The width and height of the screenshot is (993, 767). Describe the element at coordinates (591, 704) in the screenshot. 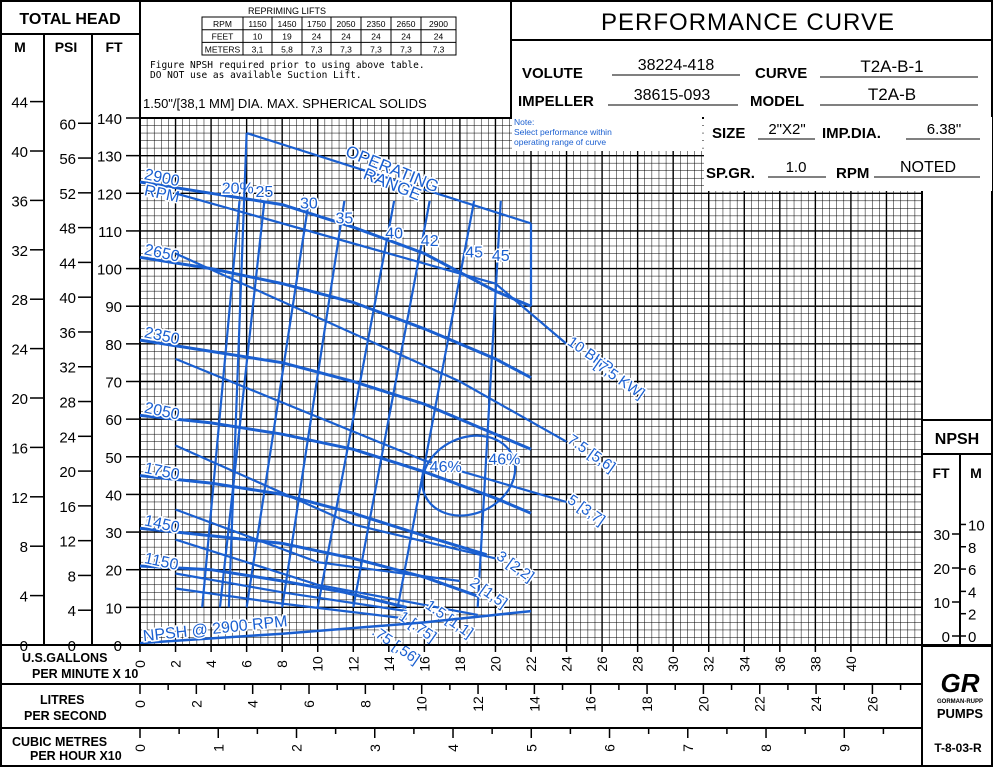

I see `lps-tick-label: 16` at that location.